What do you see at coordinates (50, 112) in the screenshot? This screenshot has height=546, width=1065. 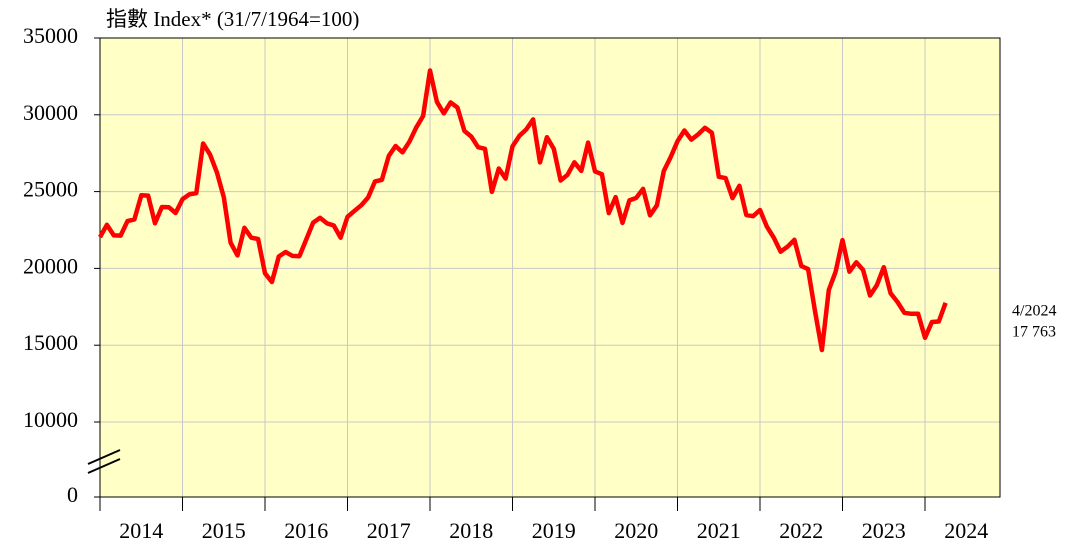 I see `y-tick-label: 30000` at bounding box center [50, 112].